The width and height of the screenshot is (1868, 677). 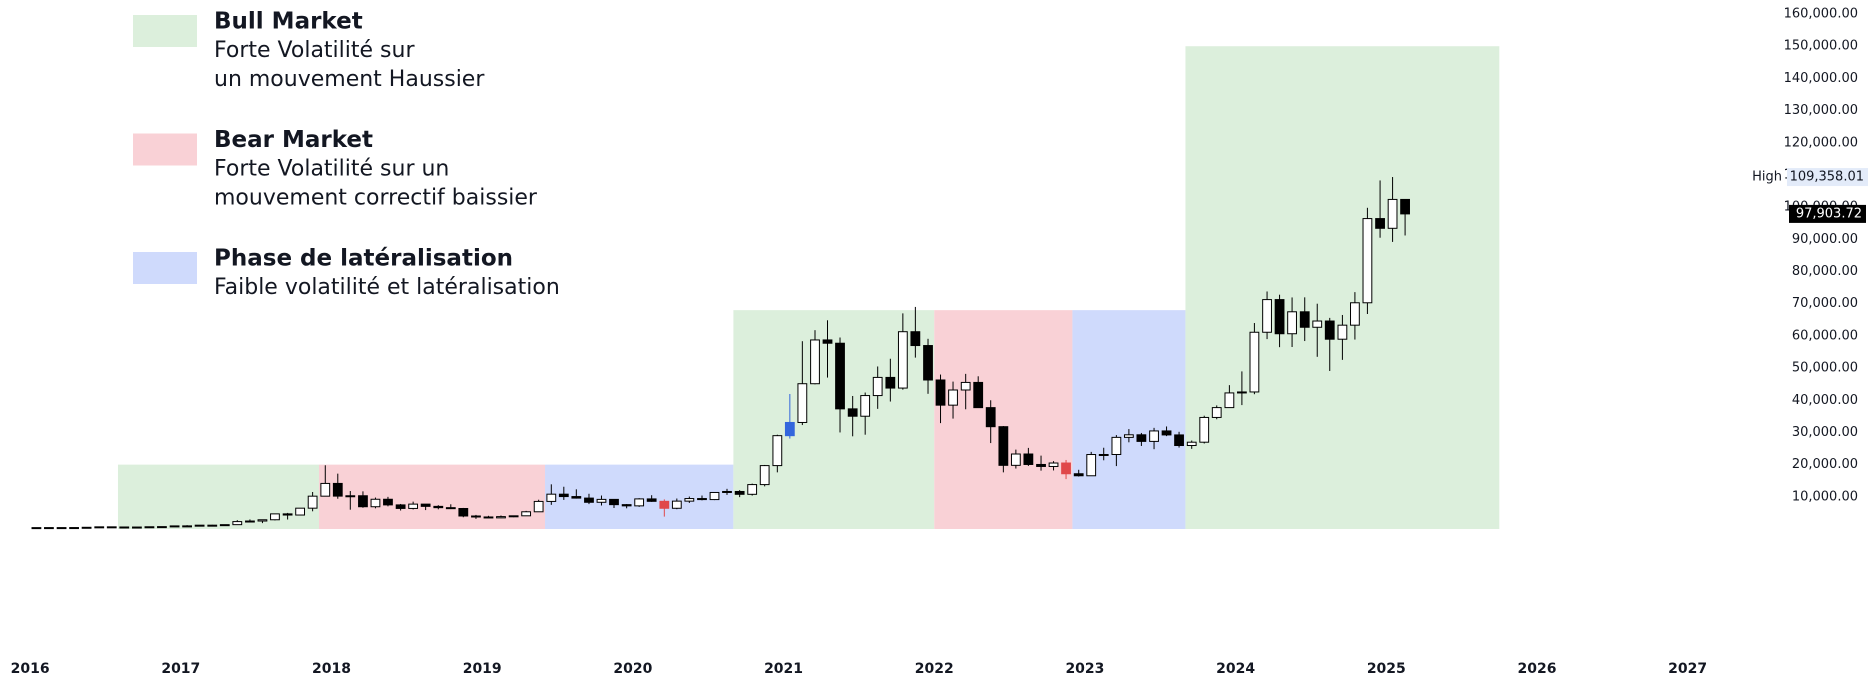 I want to click on legend-title: Bear Market, so click(x=293, y=140).